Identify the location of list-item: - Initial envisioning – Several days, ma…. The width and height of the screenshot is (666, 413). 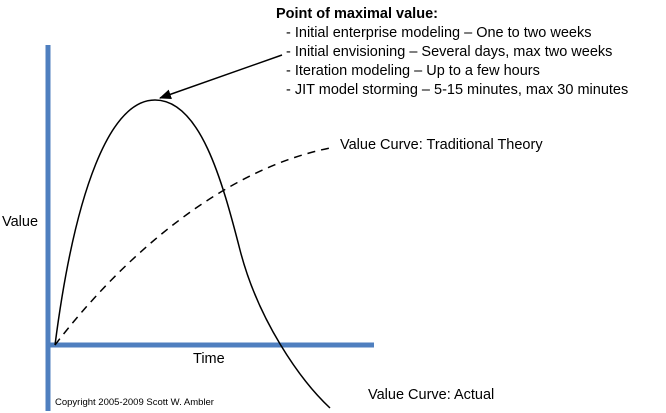
(449, 52).